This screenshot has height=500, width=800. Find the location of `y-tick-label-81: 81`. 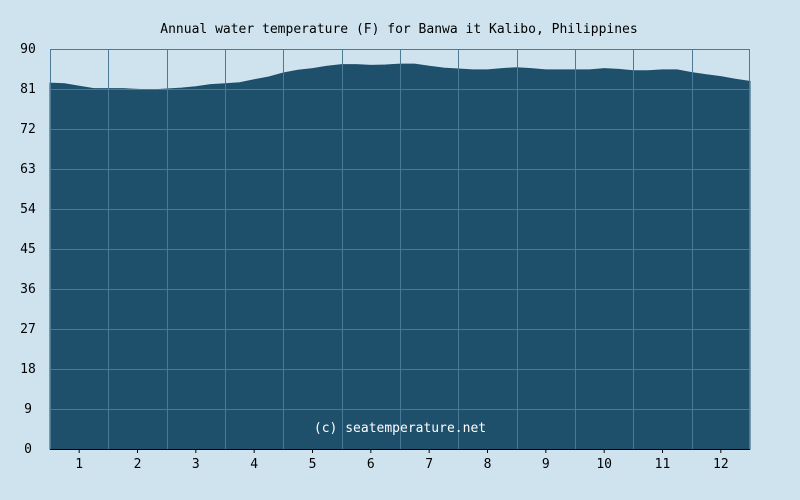

y-tick-label-81: 81 is located at coordinates (28, 89).